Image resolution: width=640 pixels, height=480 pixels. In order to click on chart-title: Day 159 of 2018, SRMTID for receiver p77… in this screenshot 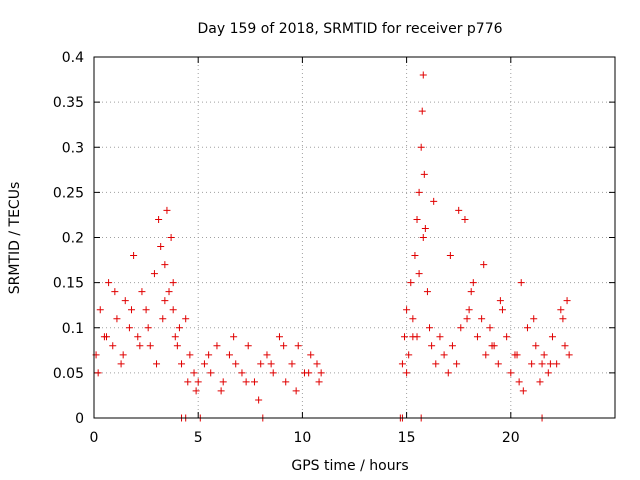, I will do `click(349, 29)`.